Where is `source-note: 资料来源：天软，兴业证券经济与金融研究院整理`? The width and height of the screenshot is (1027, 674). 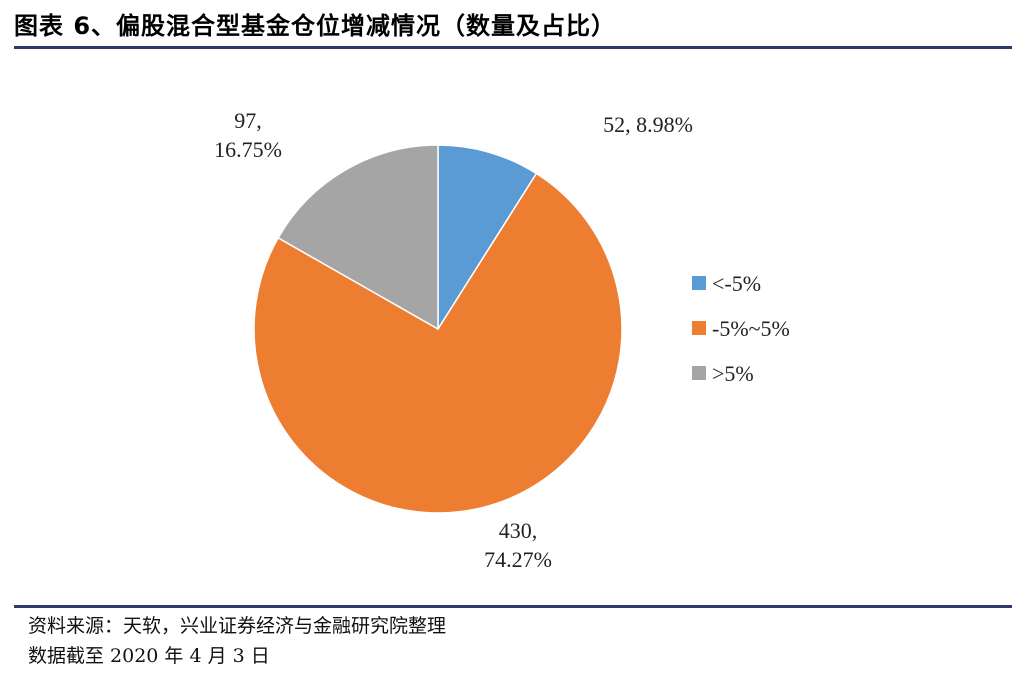
source-note: 资料来源：天软，兴业证券经济与金融研究院整理 is located at coordinates (237, 626).